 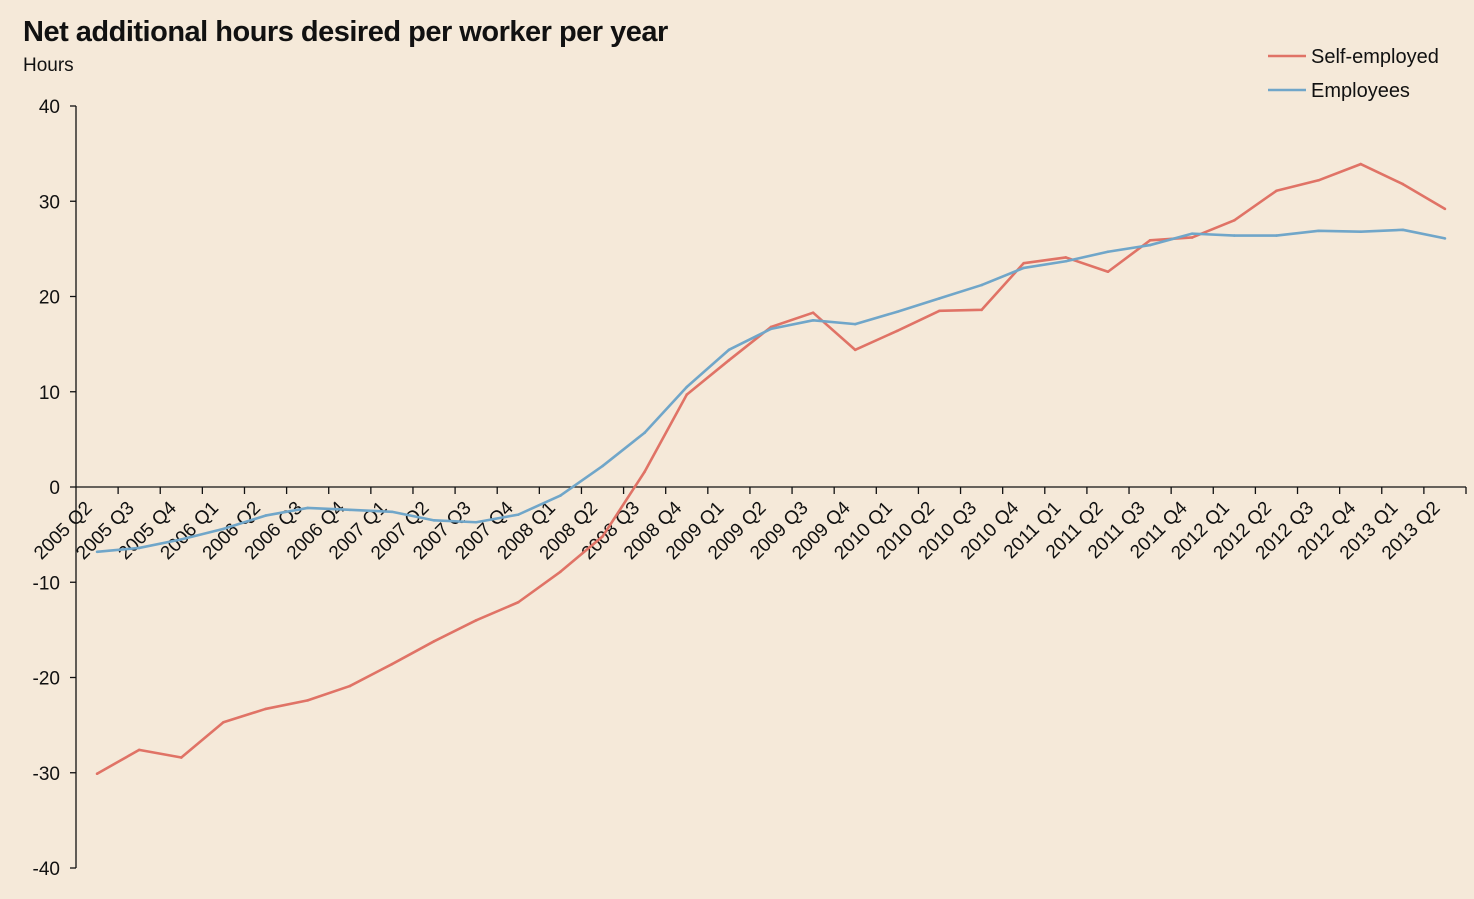 What do you see at coordinates (46, 774) in the screenshot?
I see `y-tick-label: -30` at bounding box center [46, 774].